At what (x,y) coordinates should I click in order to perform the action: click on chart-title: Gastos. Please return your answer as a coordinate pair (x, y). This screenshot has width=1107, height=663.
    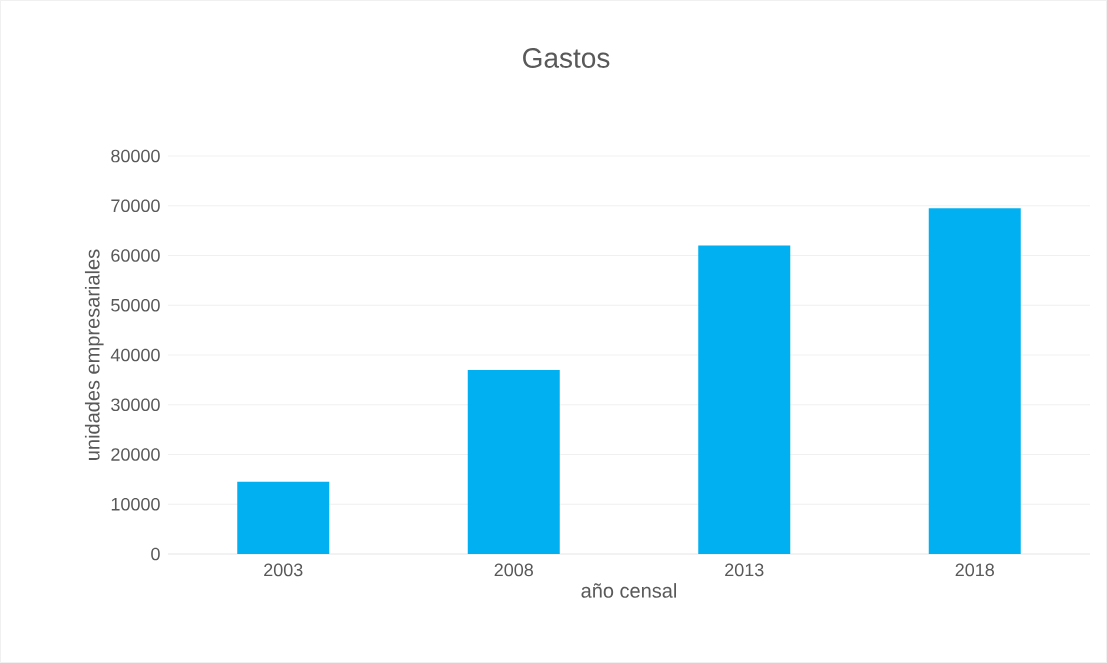
    Looking at the image, I should click on (566, 58).